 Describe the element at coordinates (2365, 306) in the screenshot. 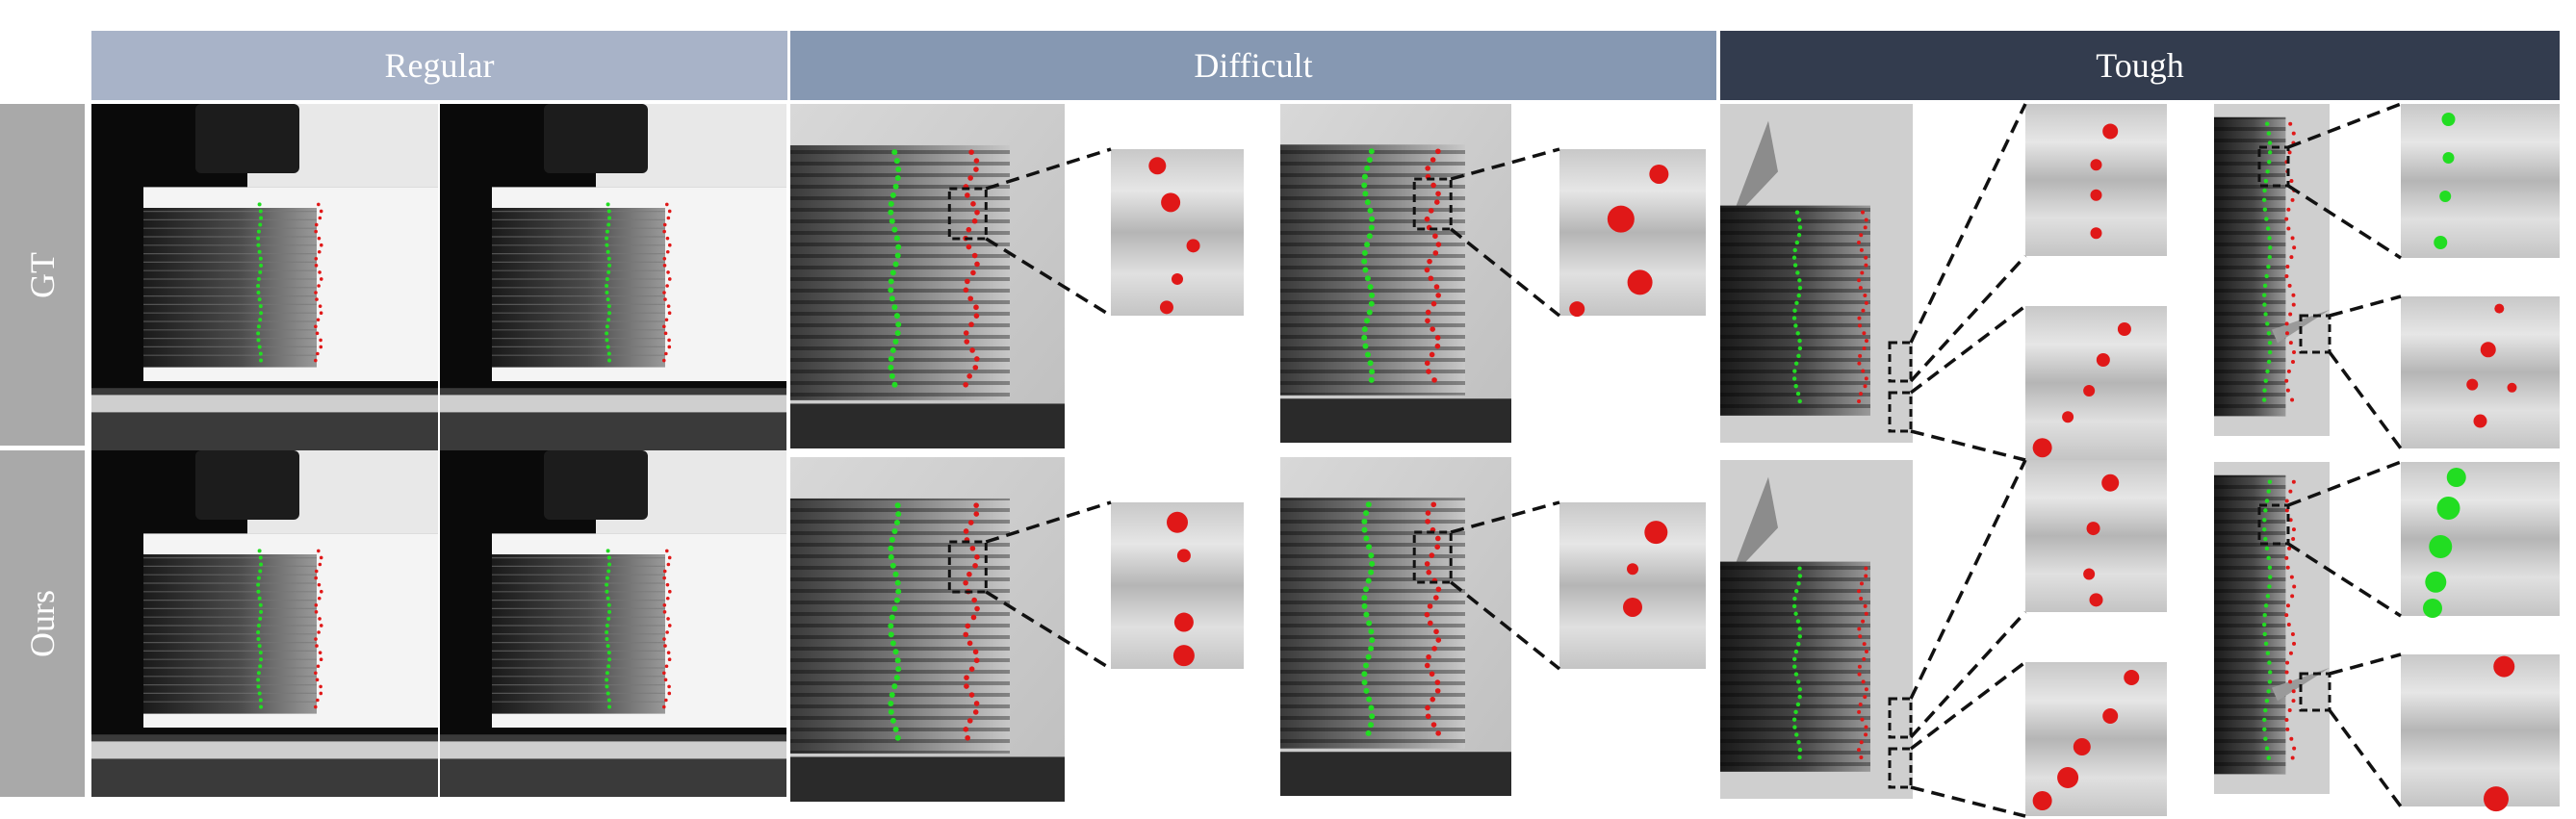

I see `tough-gt-connector-4a` at that location.